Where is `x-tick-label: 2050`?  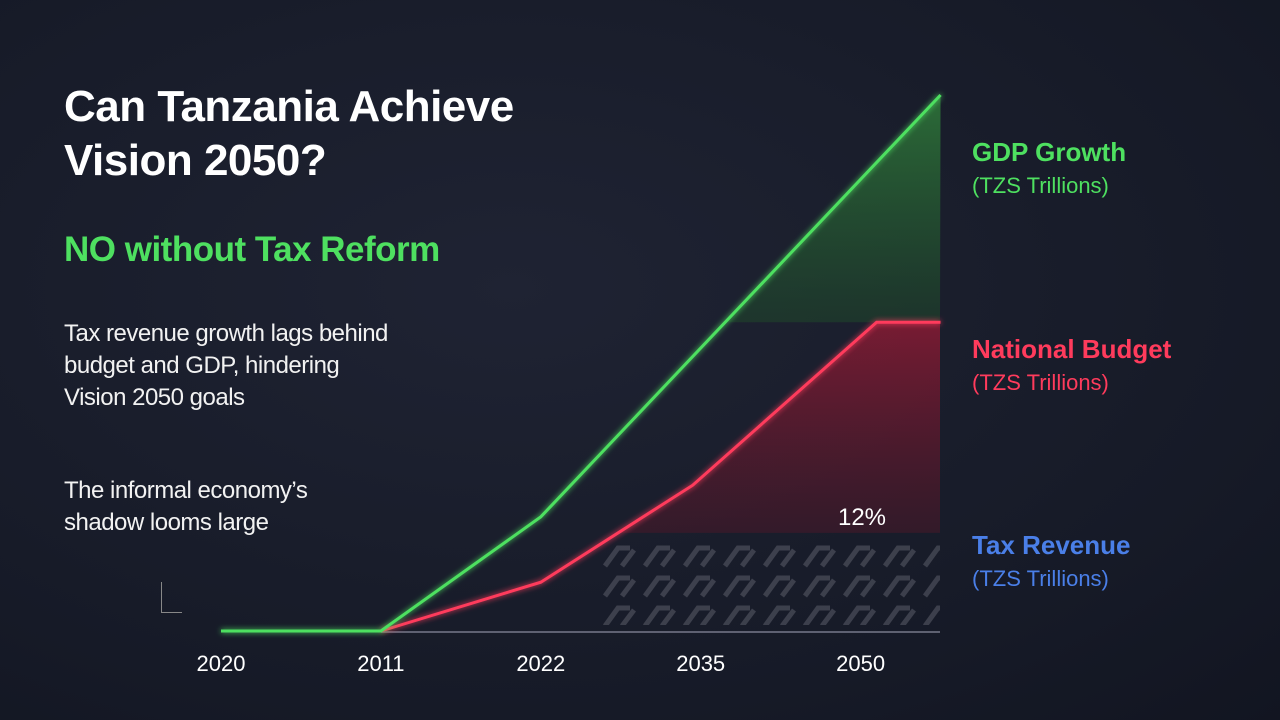 x-tick-label: 2050 is located at coordinates (860, 663).